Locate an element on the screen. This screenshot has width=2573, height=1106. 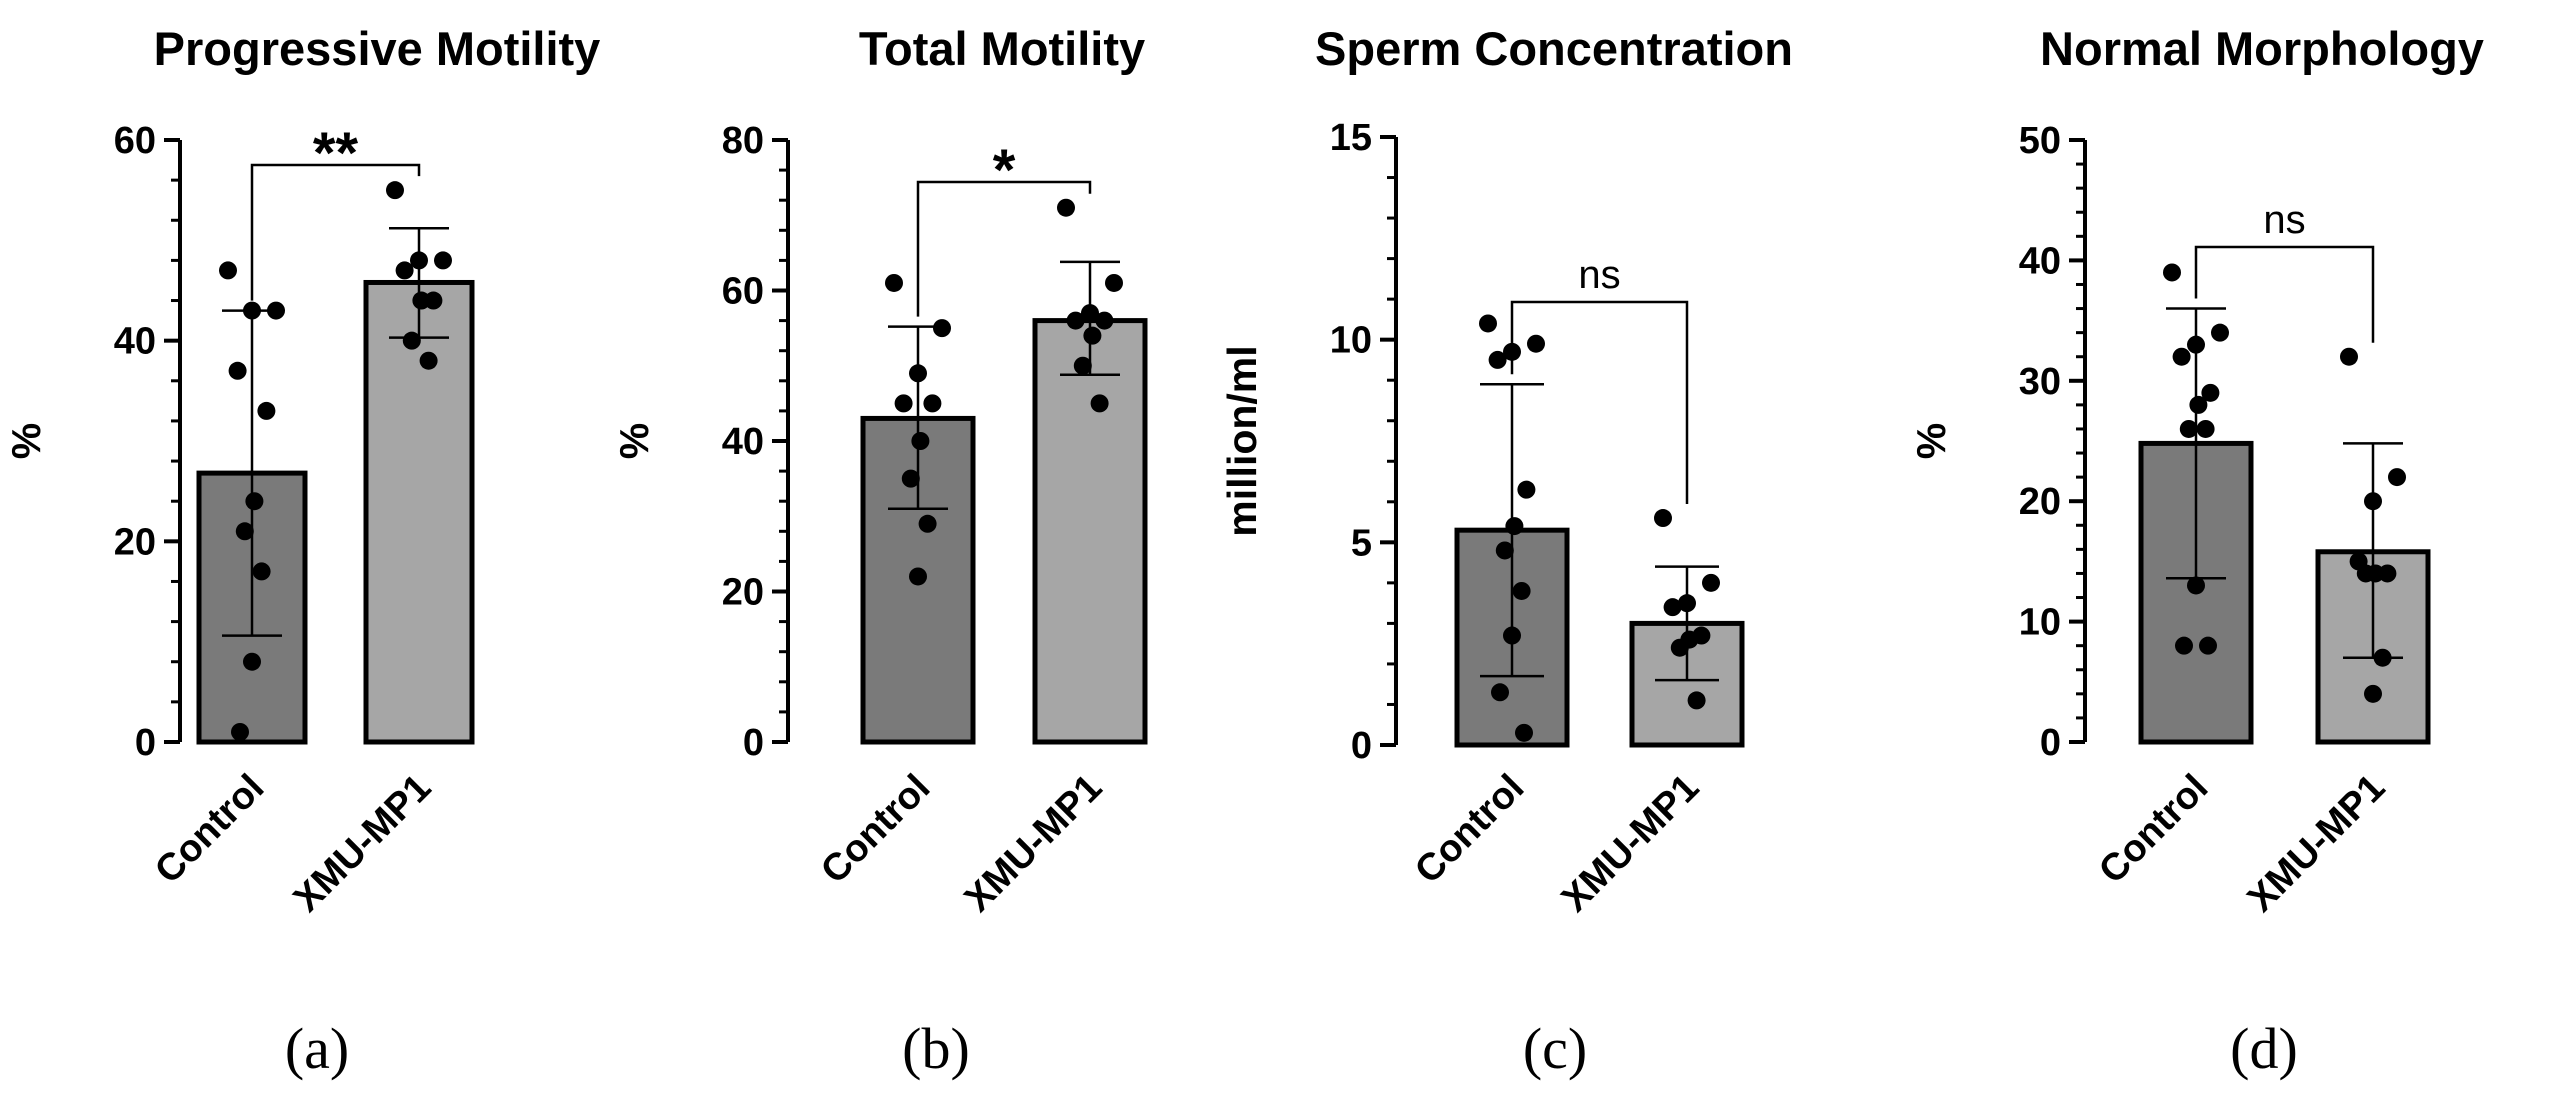
panel-label: (a) is located at coordinates (317, 1048).